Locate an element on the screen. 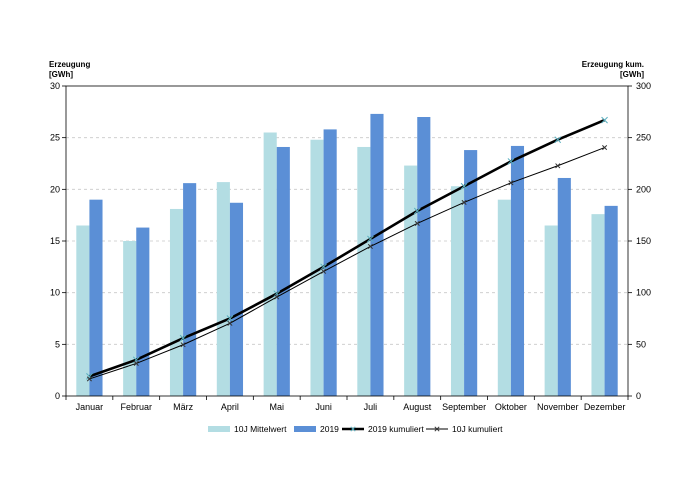 The image size is (699, 494). y-left-tick-label: 15 is located at coordinates (55, 241).